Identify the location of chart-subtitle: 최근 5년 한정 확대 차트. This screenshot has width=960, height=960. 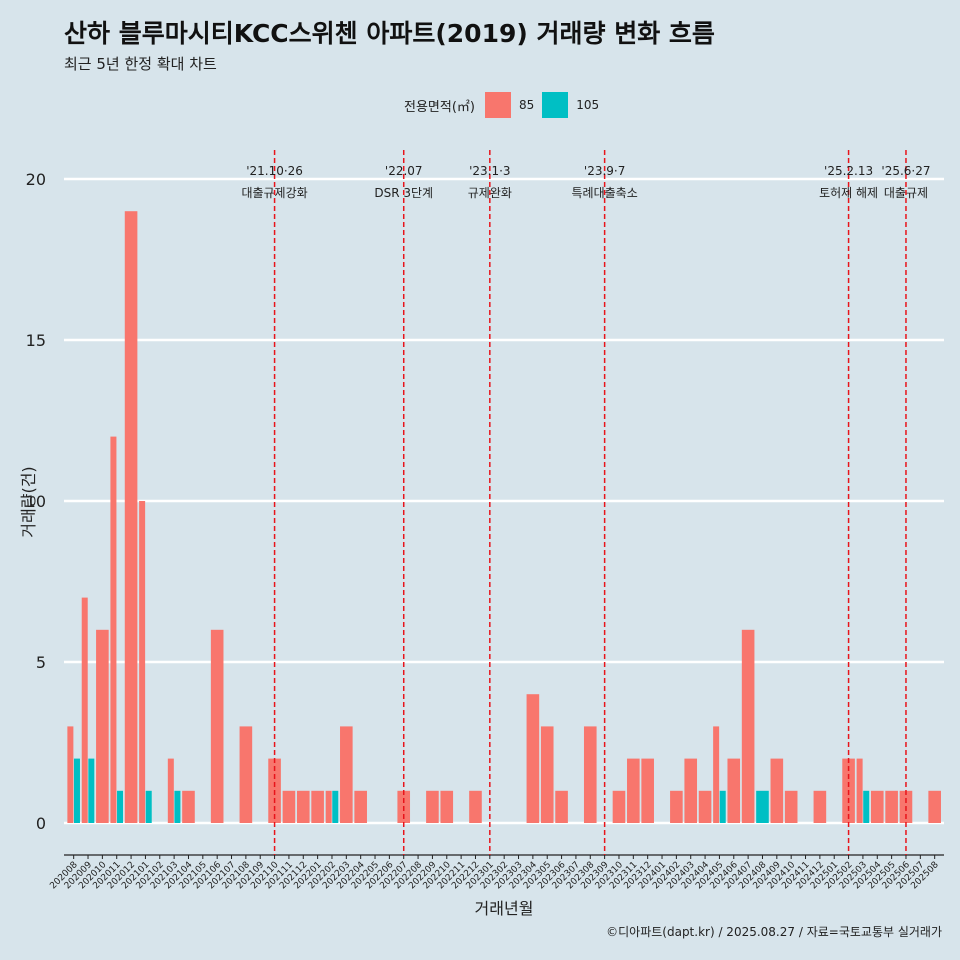
(140, 64).